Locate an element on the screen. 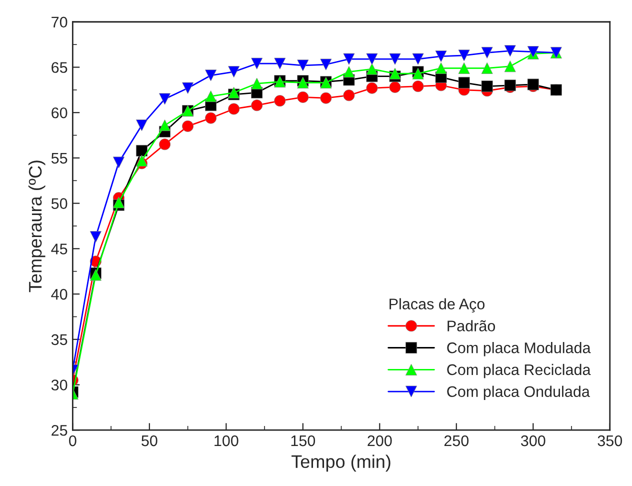 The height and width of the screenshot is (486, 632). x-tick-label: 200 is located at coordinates (380, 440).